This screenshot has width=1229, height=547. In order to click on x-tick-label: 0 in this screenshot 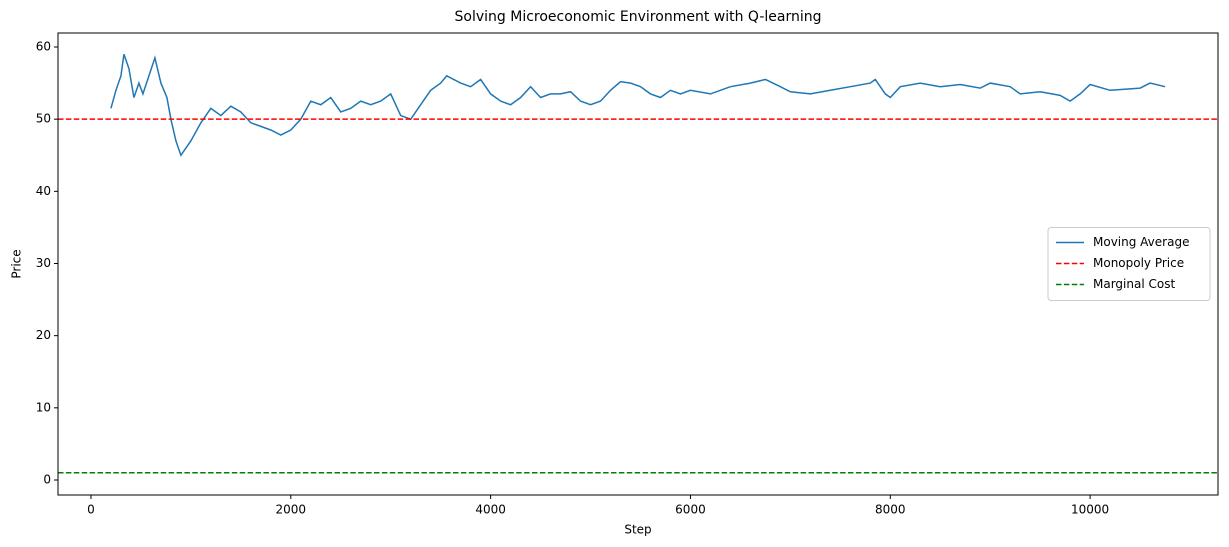, I will do `click(91, 510)`.